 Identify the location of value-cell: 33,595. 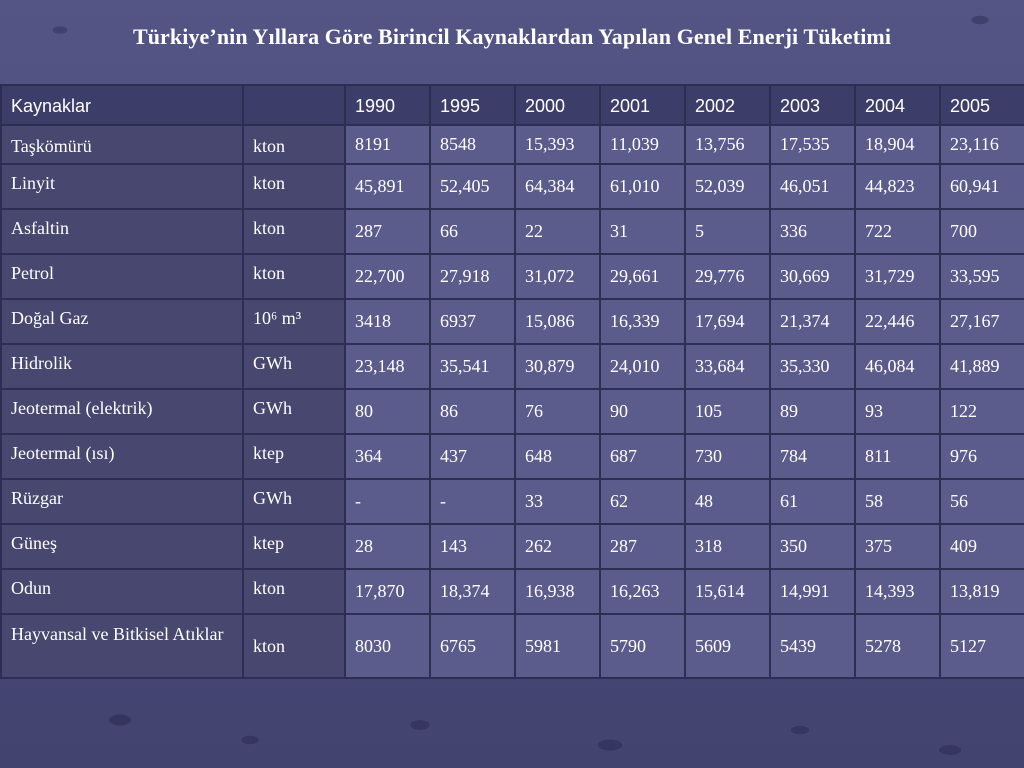
(981, 276).